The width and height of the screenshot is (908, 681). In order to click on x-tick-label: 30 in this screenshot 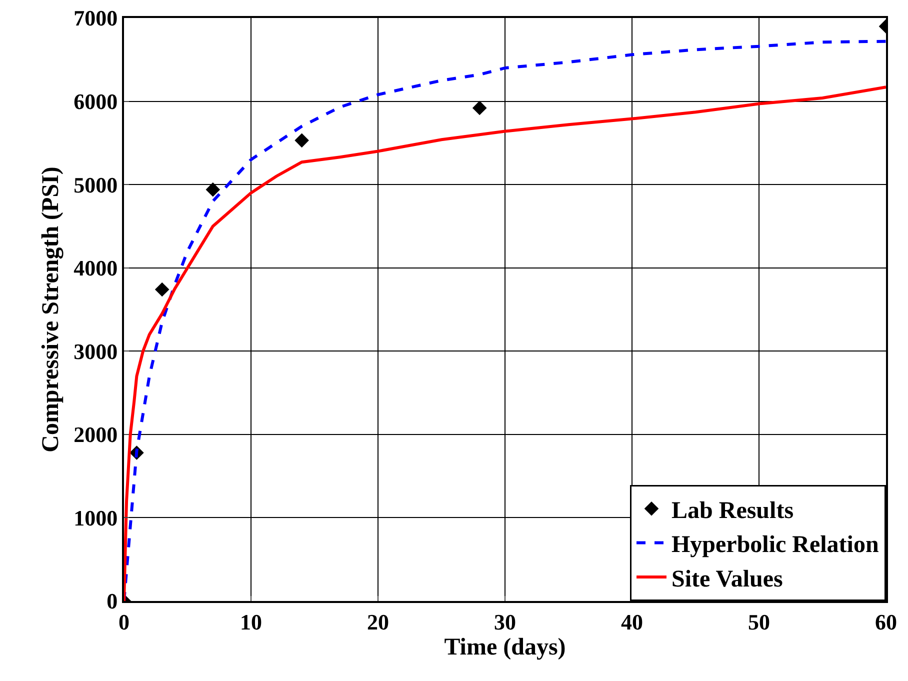, I will do `click(505, 621)`.